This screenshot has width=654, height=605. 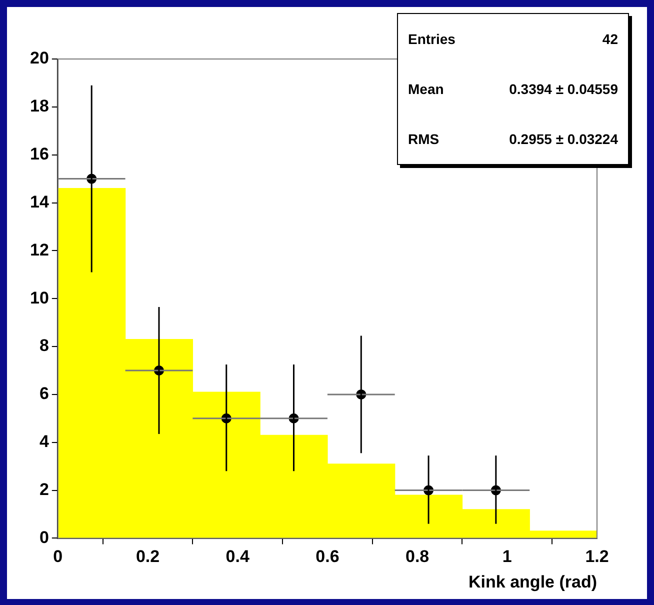 I want to click on x-tick-label: 0, so click(x=58, y=556).